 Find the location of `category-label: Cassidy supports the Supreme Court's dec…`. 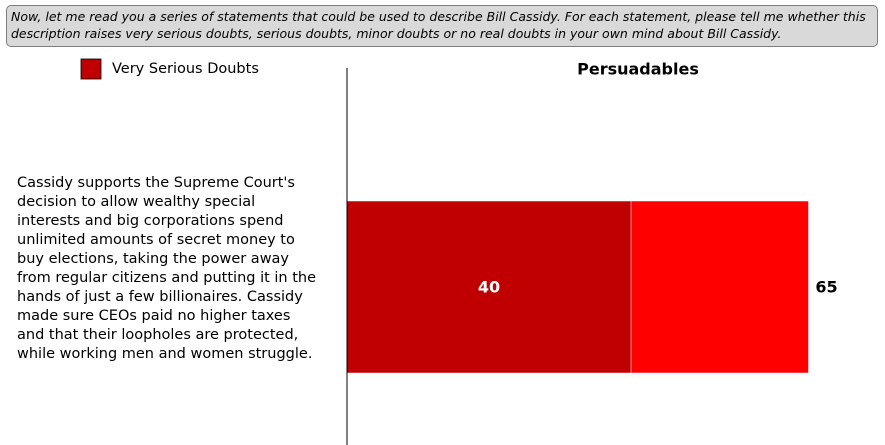

category-label: Cassidy supports the Supreme Court's dec… is located at coordinates (167, 268).